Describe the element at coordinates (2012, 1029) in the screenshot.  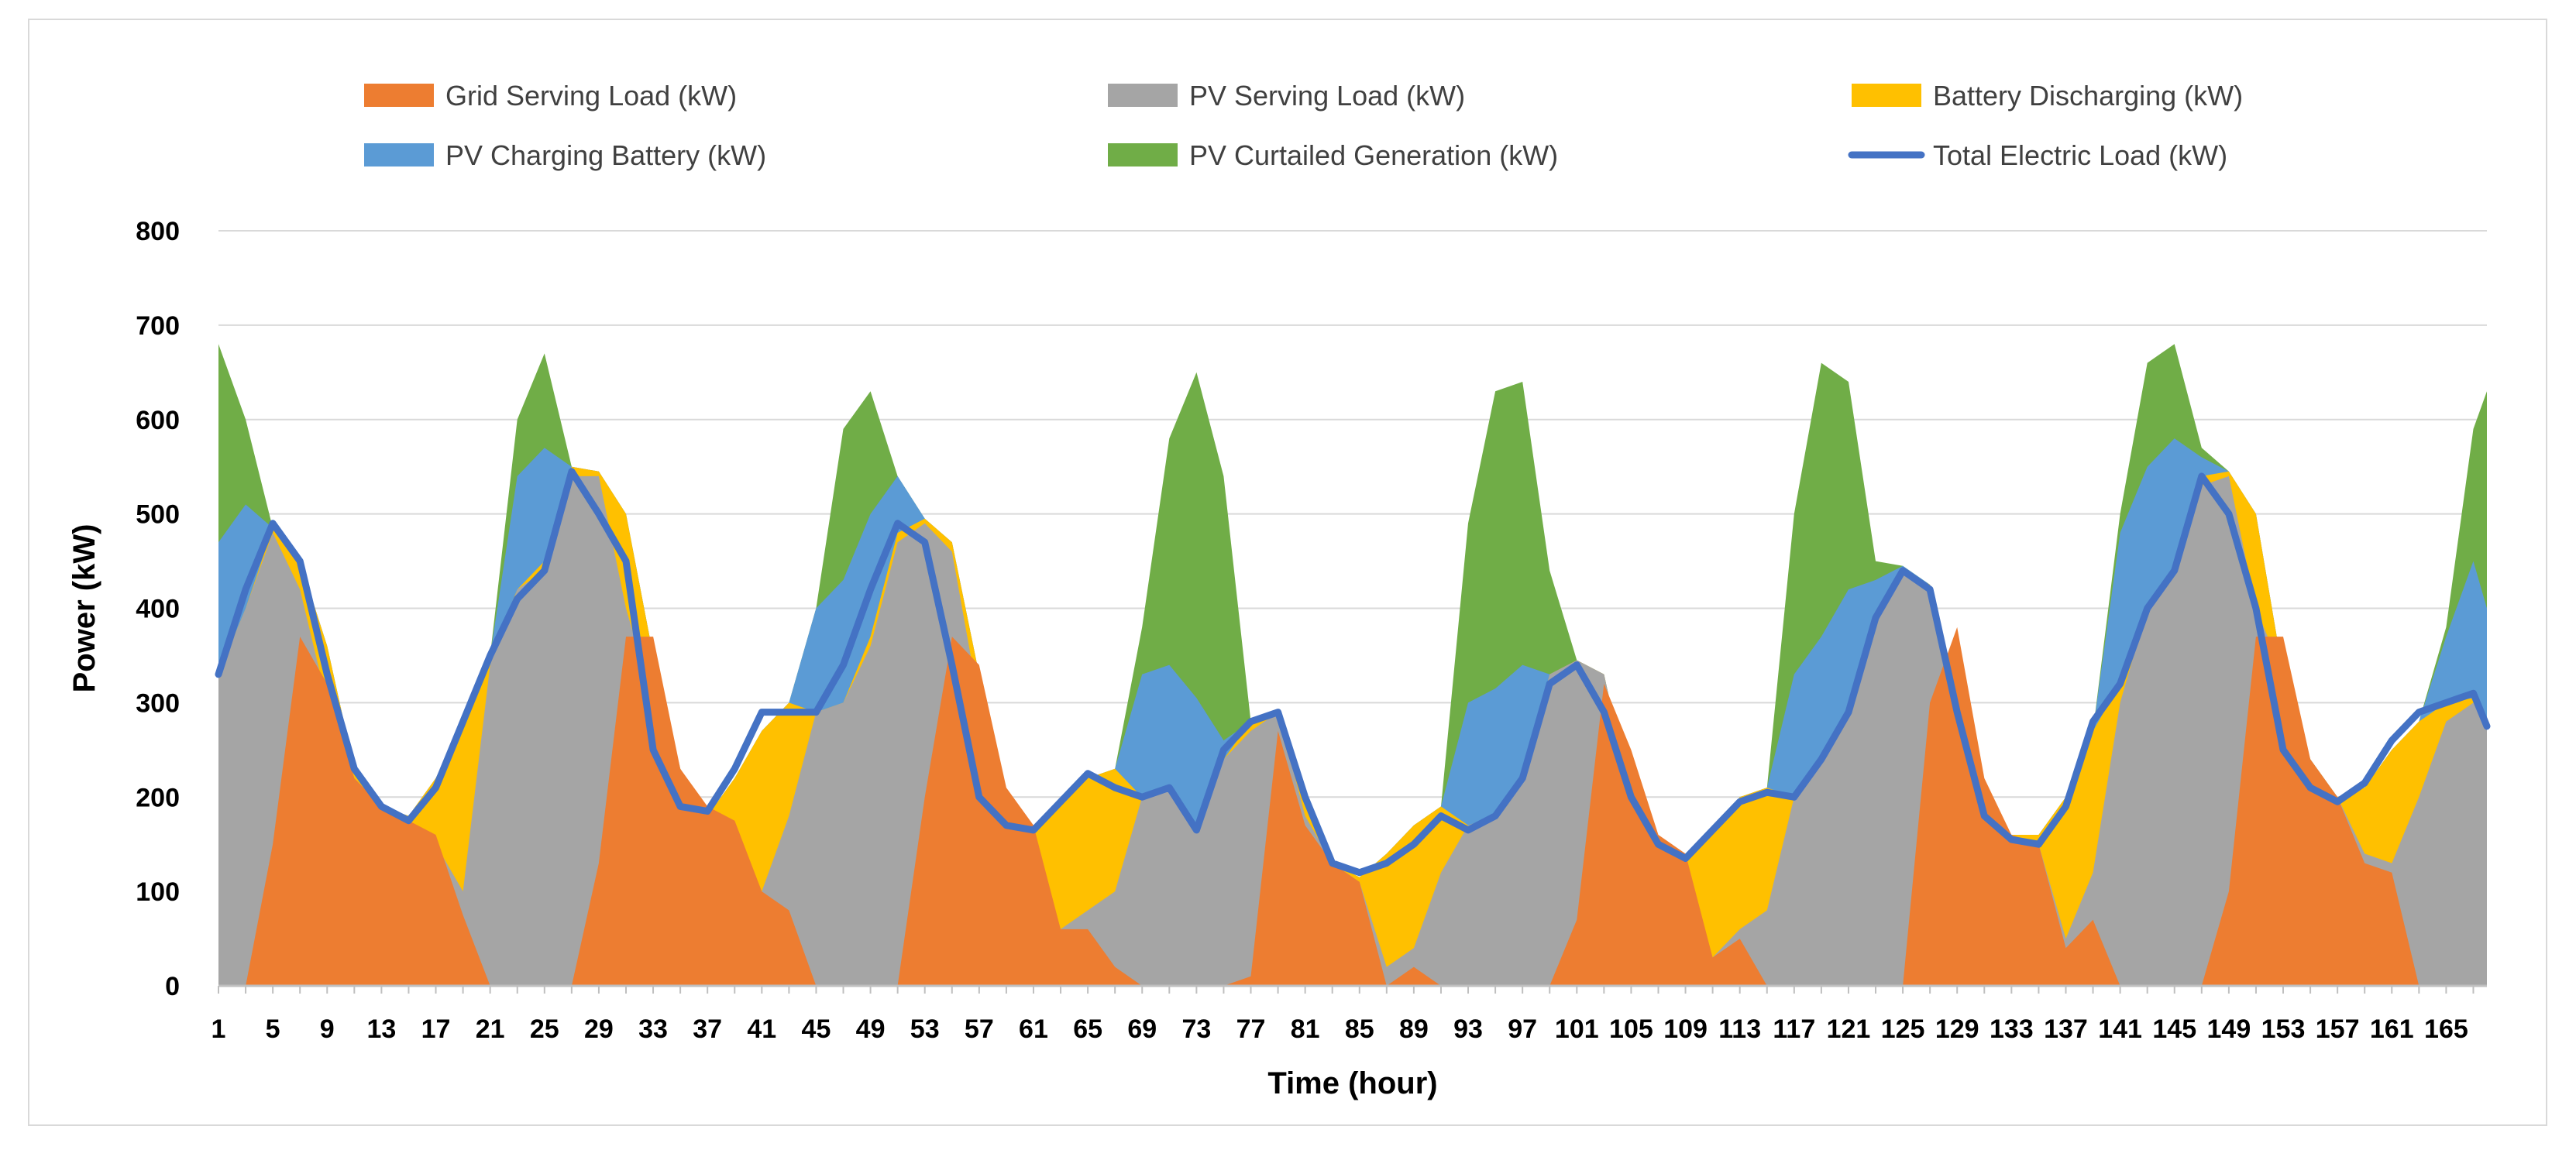
I see `x-tick-label: 133` at that location.